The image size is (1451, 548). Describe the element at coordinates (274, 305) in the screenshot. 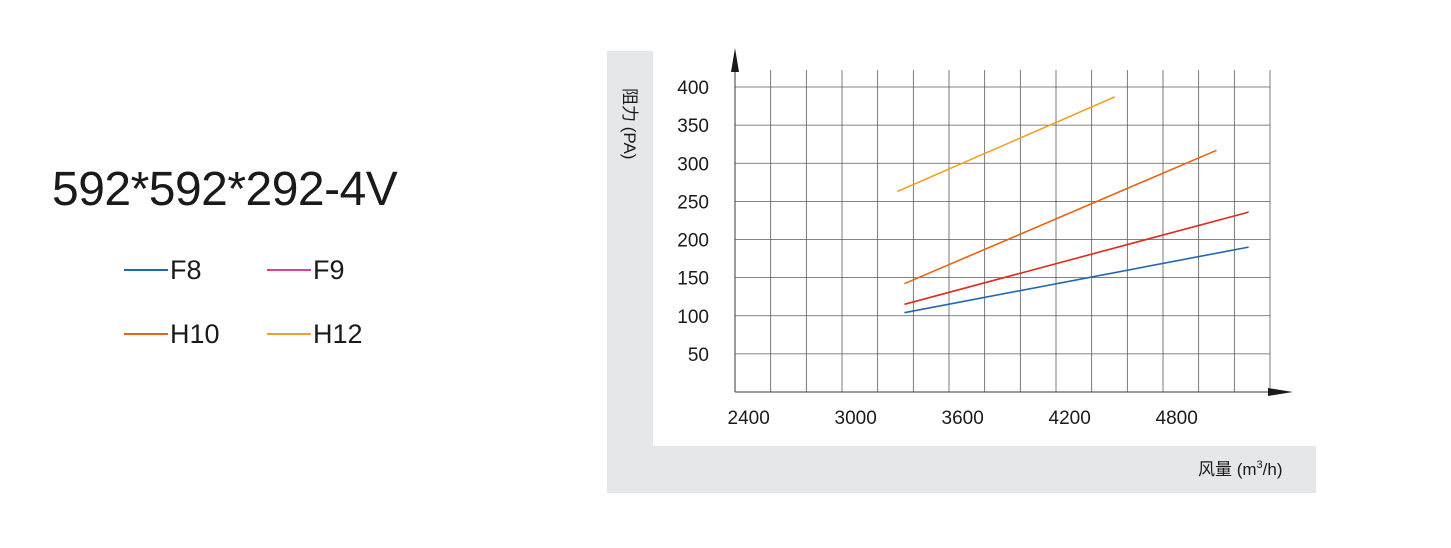

I see `legend: F8 F9 H10 H12` at that location.